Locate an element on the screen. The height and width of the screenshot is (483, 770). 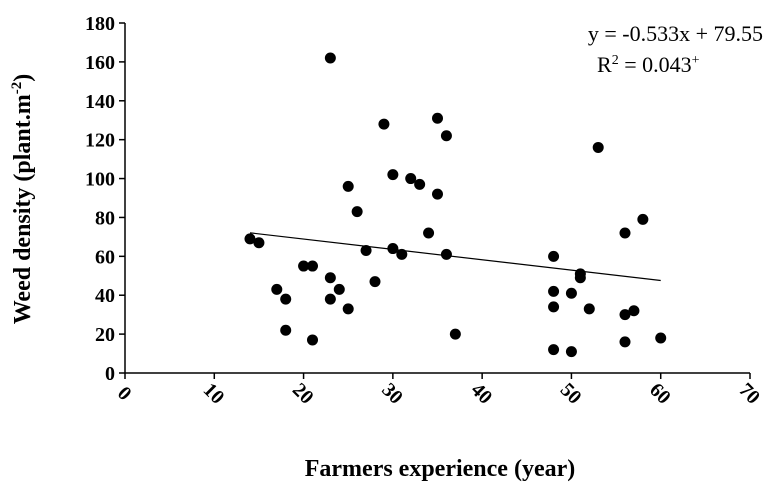
x-tick-label: 70 is located at coordinates (749, 394).